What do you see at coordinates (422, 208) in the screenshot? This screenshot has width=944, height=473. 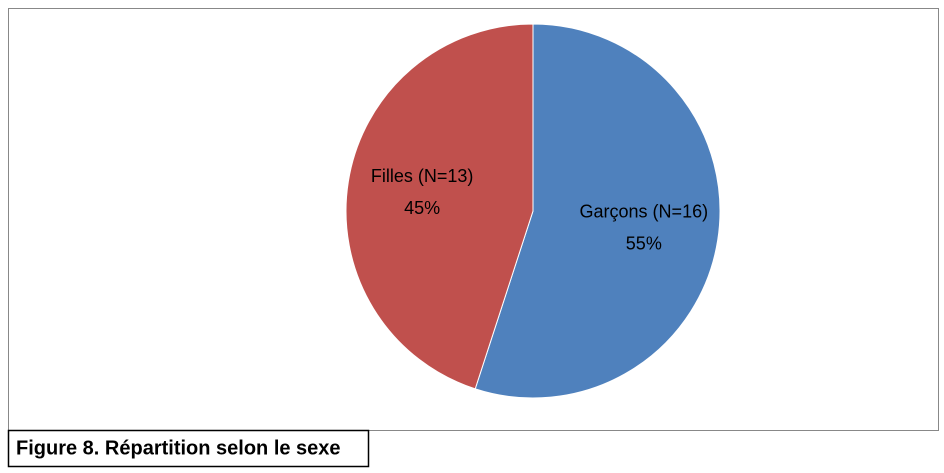 I see `slice-value-label: 45%` at bounding box center [422, 208].